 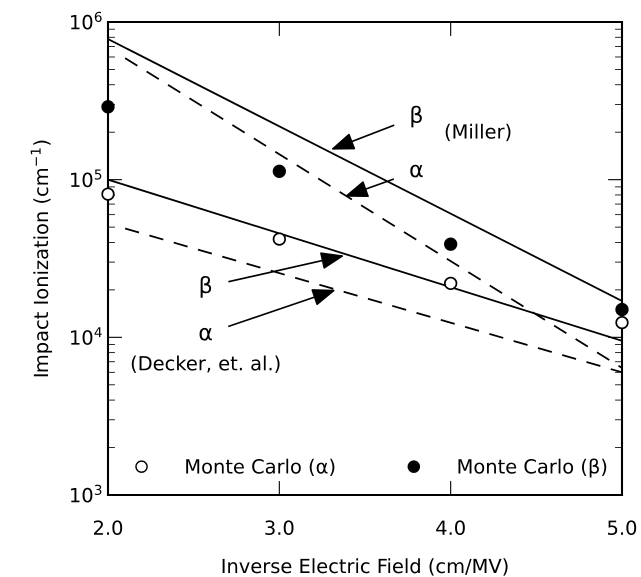 What do you see at coordinates (279, 528) in the screenshot?
I see `x-tick-label: 3.0` at bounding box center [279, 528].